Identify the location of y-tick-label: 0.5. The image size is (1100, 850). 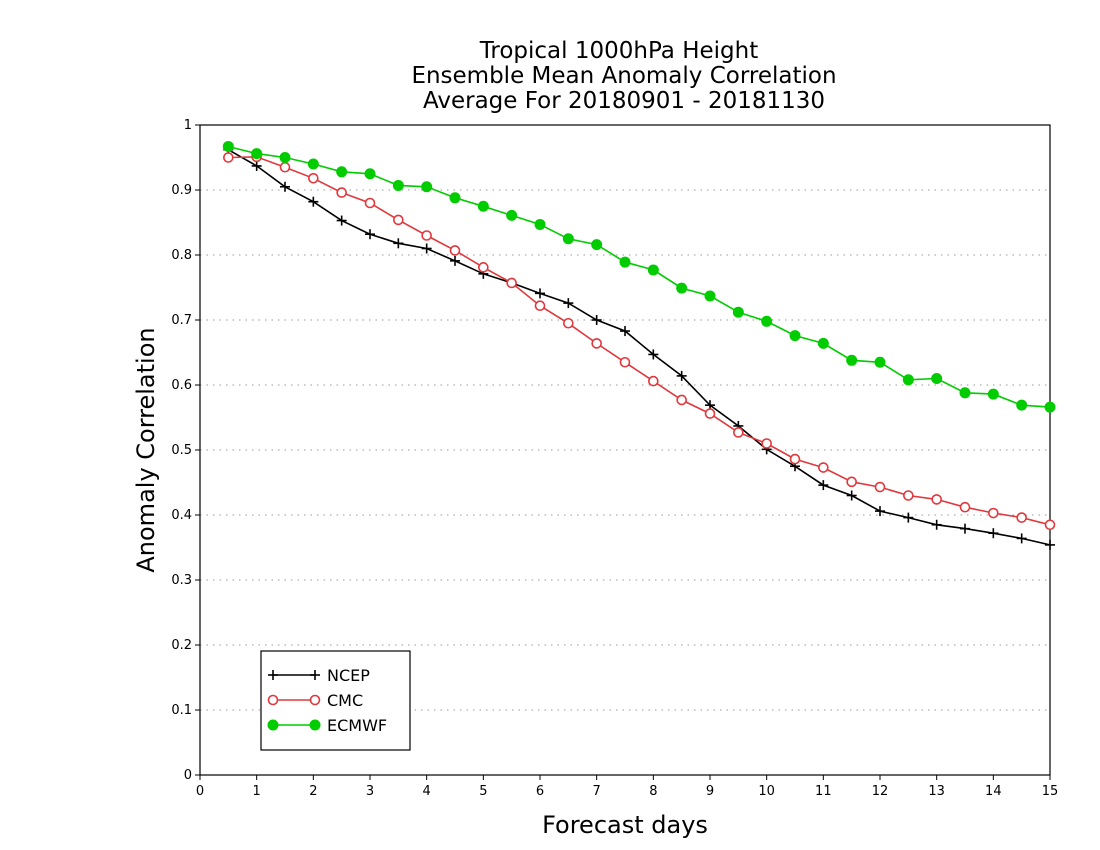
(181, 450).